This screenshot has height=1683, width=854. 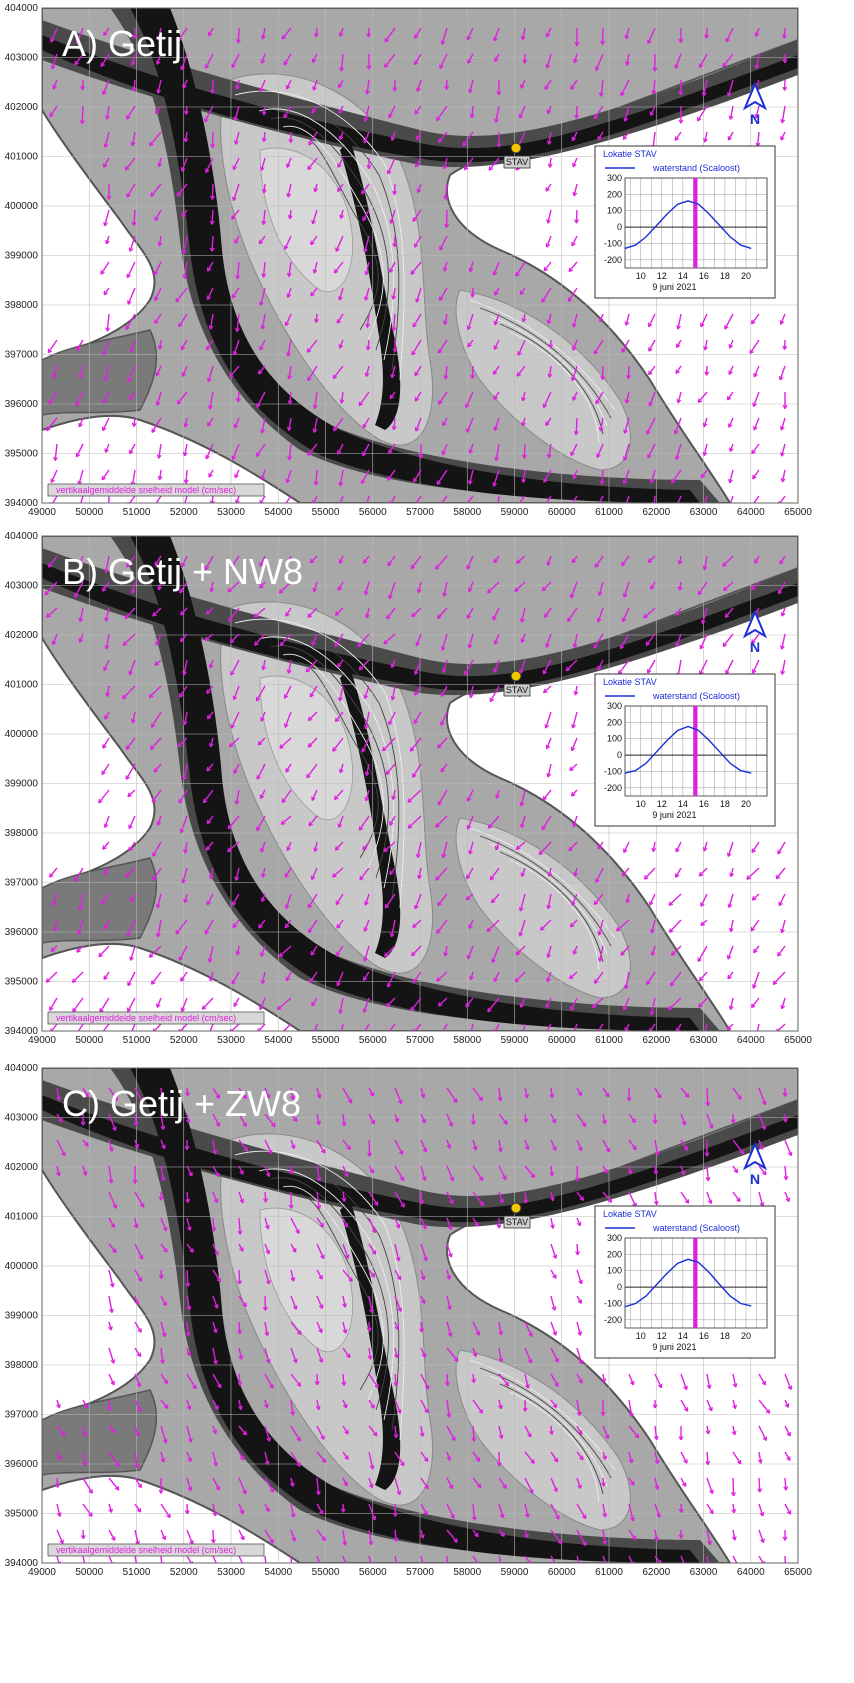 I want to click on x-tick-label: 53000, so click(x=231, y=1572).